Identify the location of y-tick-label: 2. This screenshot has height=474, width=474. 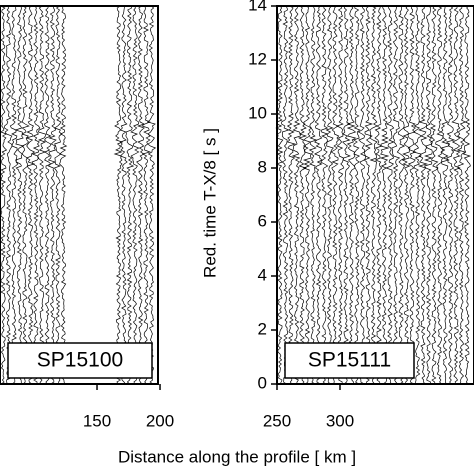
(262, 328).